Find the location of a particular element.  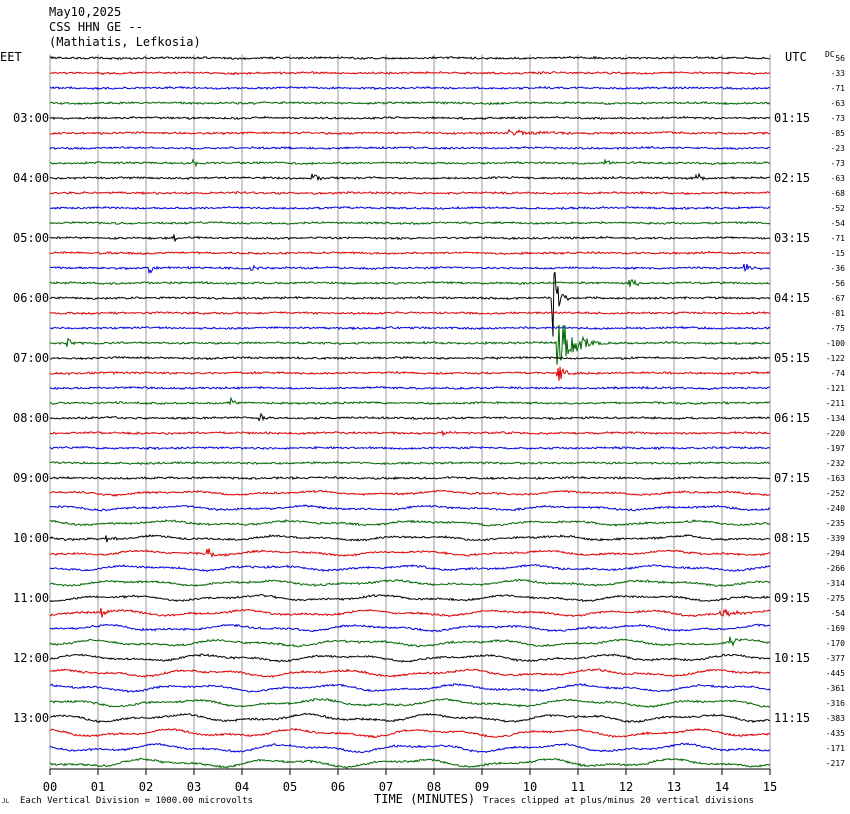

dc-offset-label: -33 is located at coordinates (838, 73).